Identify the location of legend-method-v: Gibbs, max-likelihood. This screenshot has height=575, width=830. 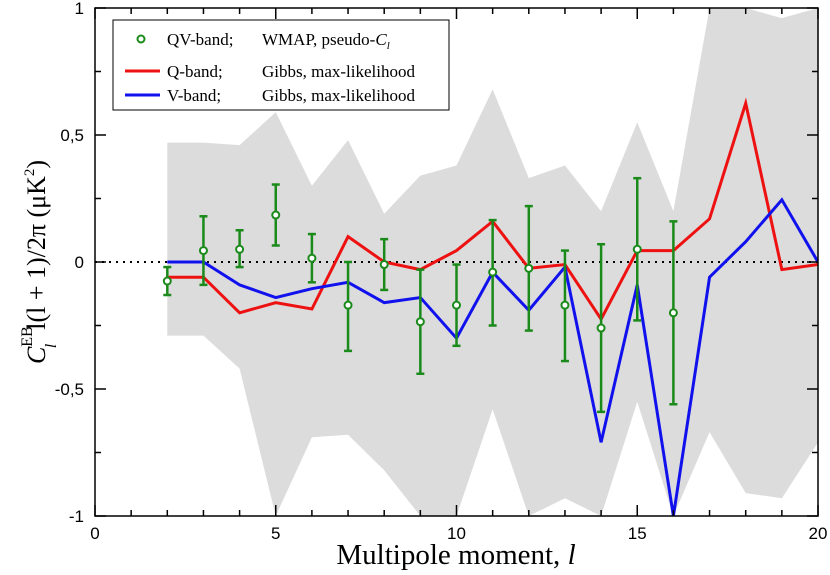
(338, 95).